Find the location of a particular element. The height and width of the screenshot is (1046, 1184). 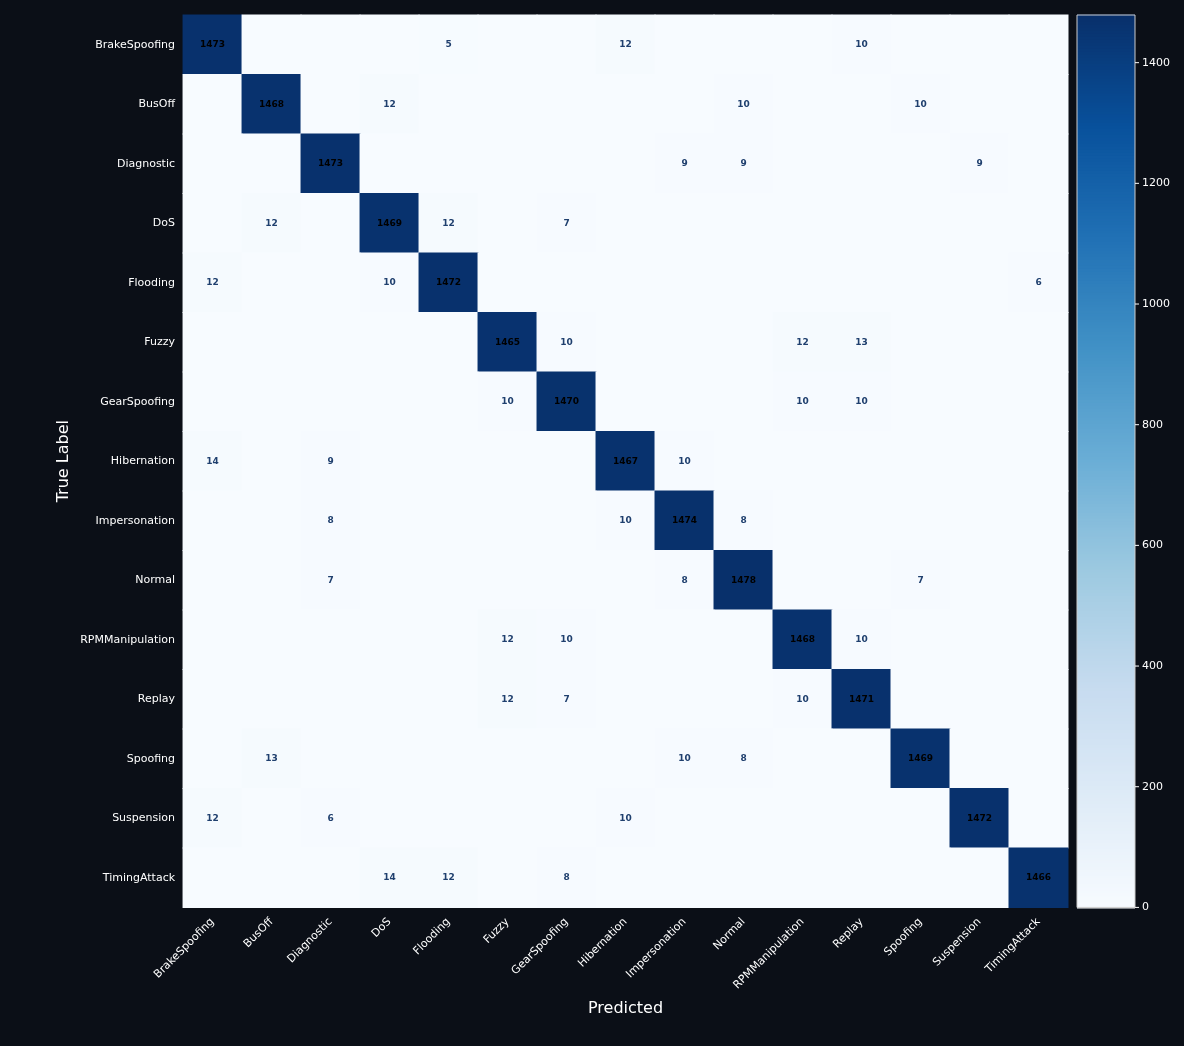

color-bar-label: 600 is located at coordinates (1152, 545).